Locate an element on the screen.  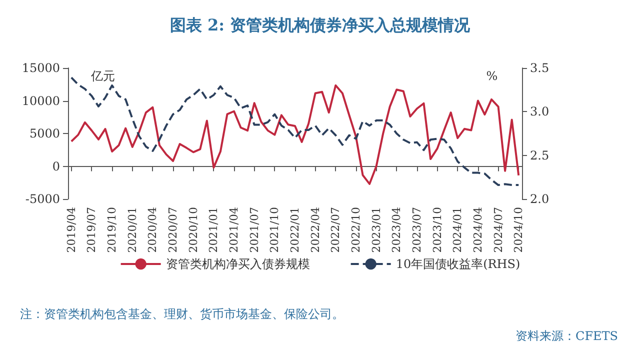
y-tick-label: 5000 is located at coordinates (44, 133).